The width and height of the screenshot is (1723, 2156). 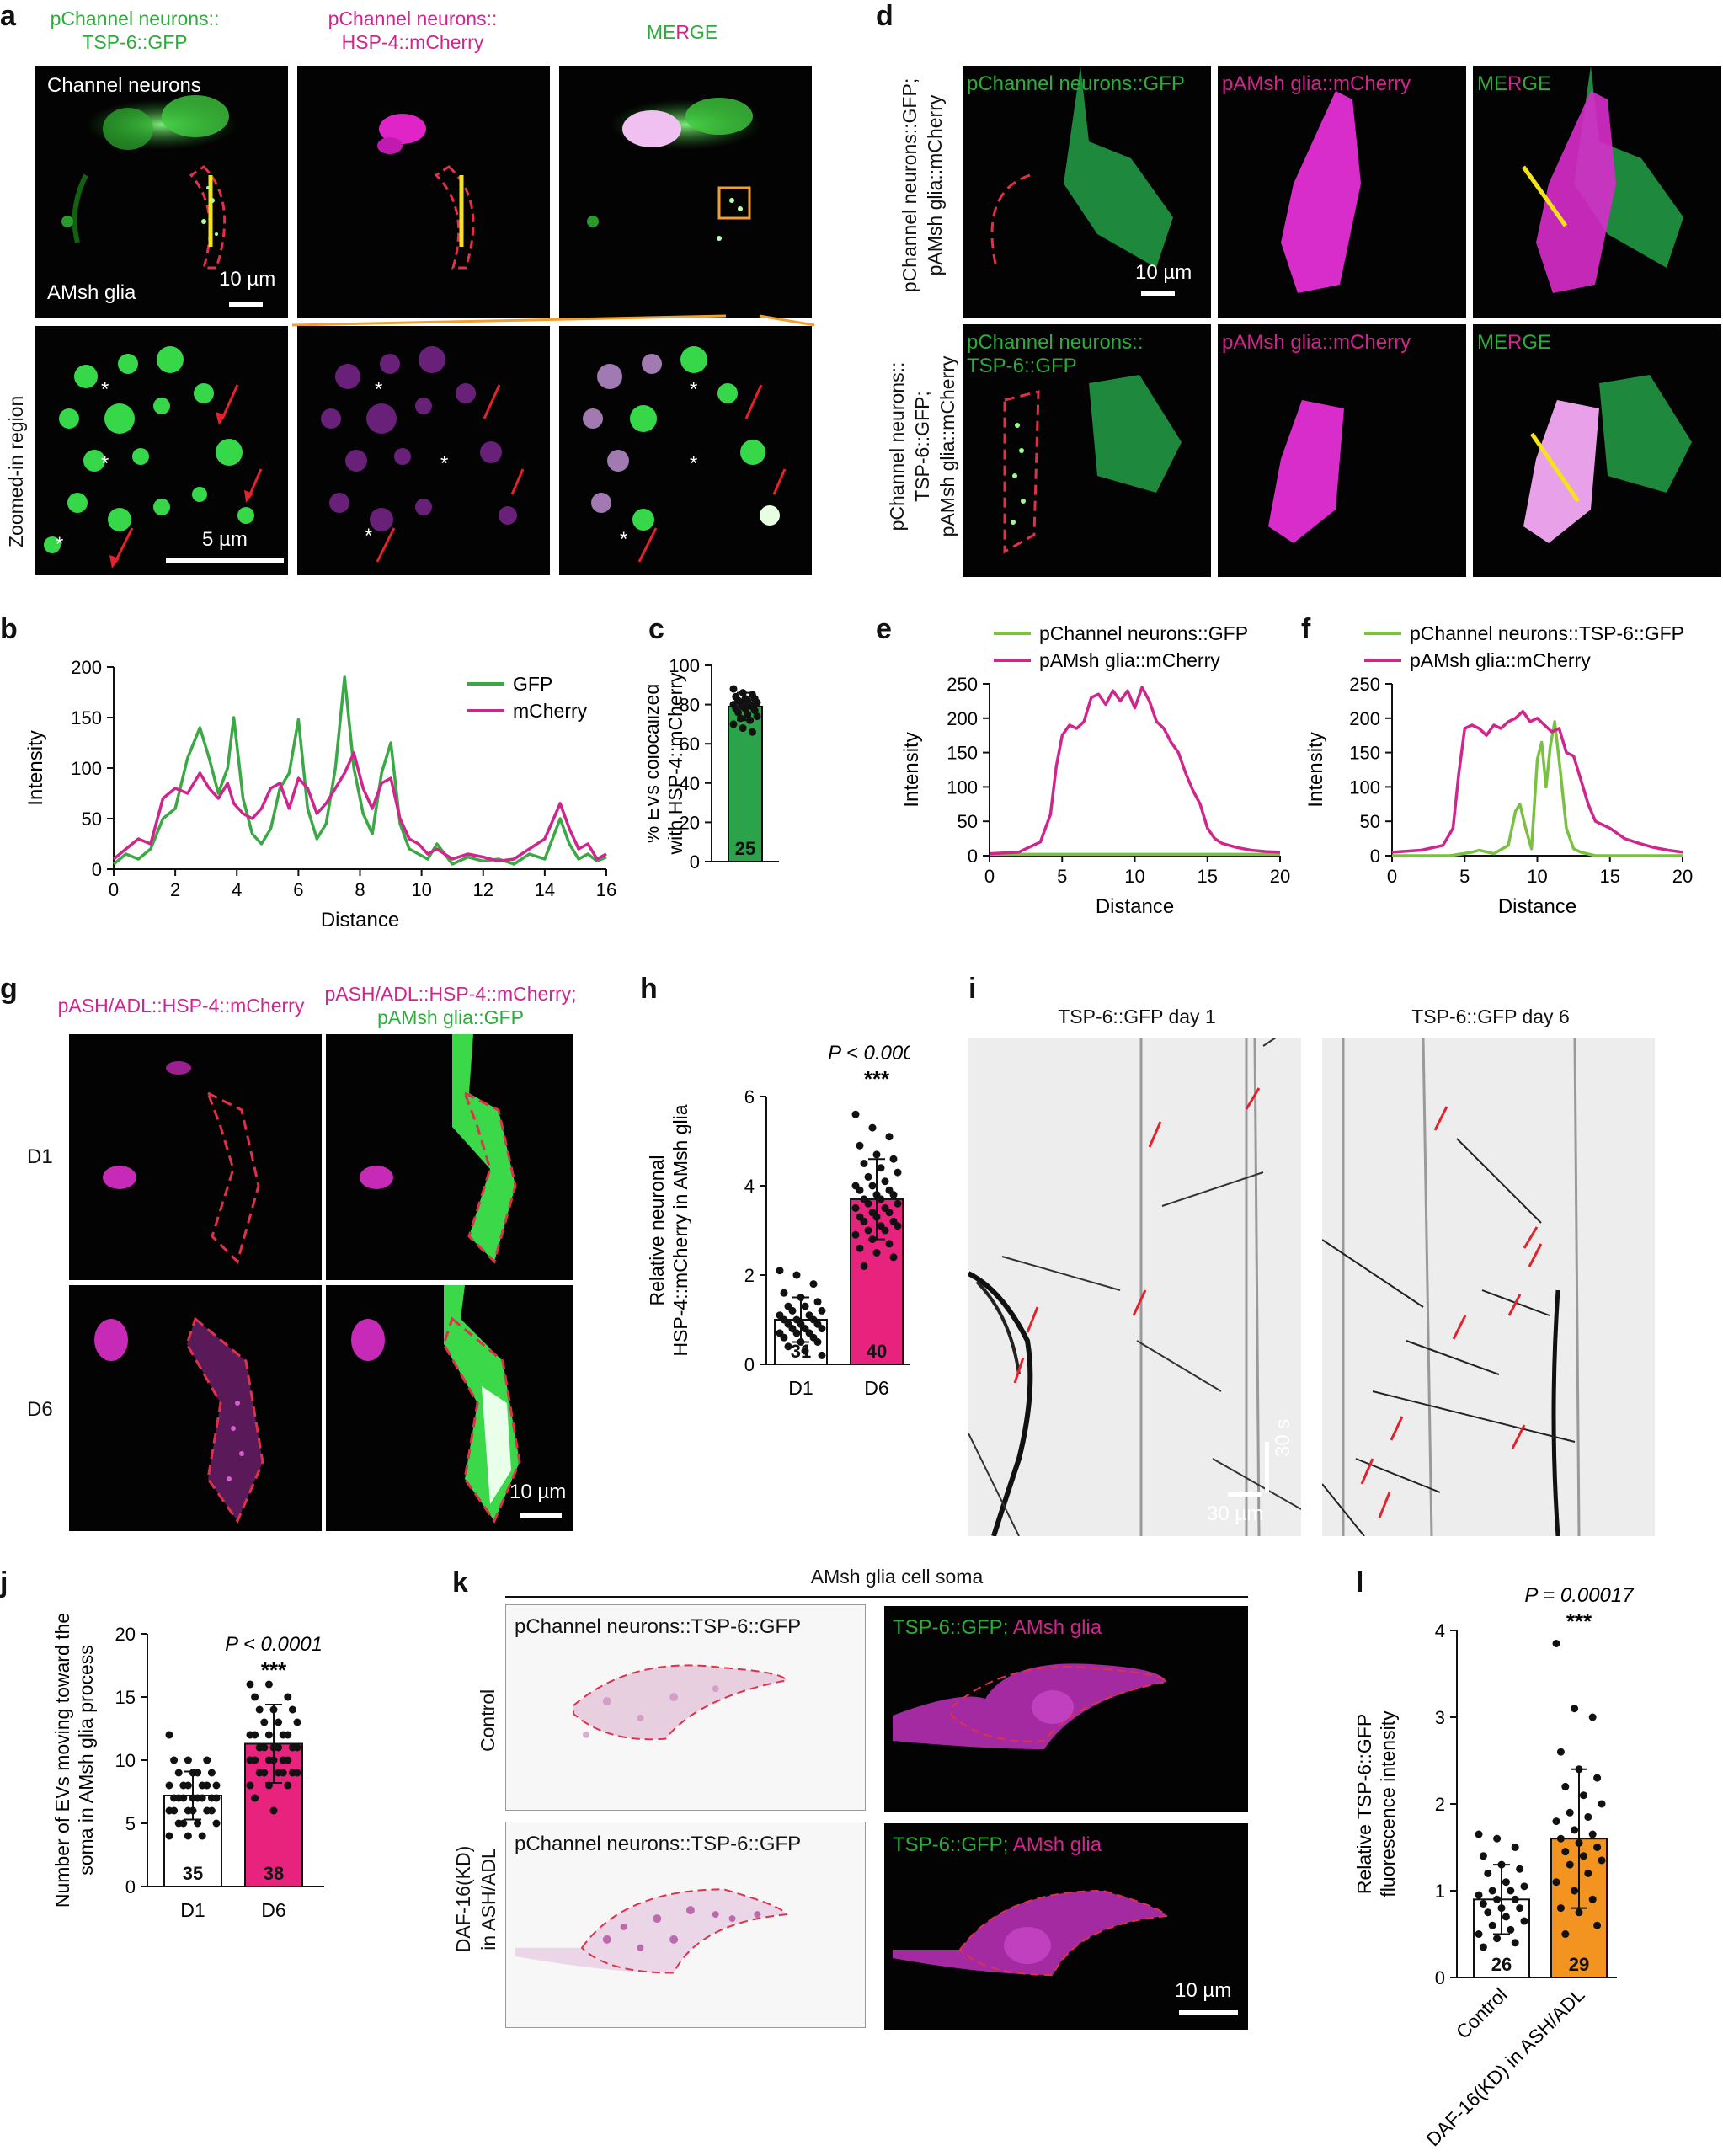 I want to click on y-axis-title: Number of EVs moving toward the, so click(x=62, y=1760).